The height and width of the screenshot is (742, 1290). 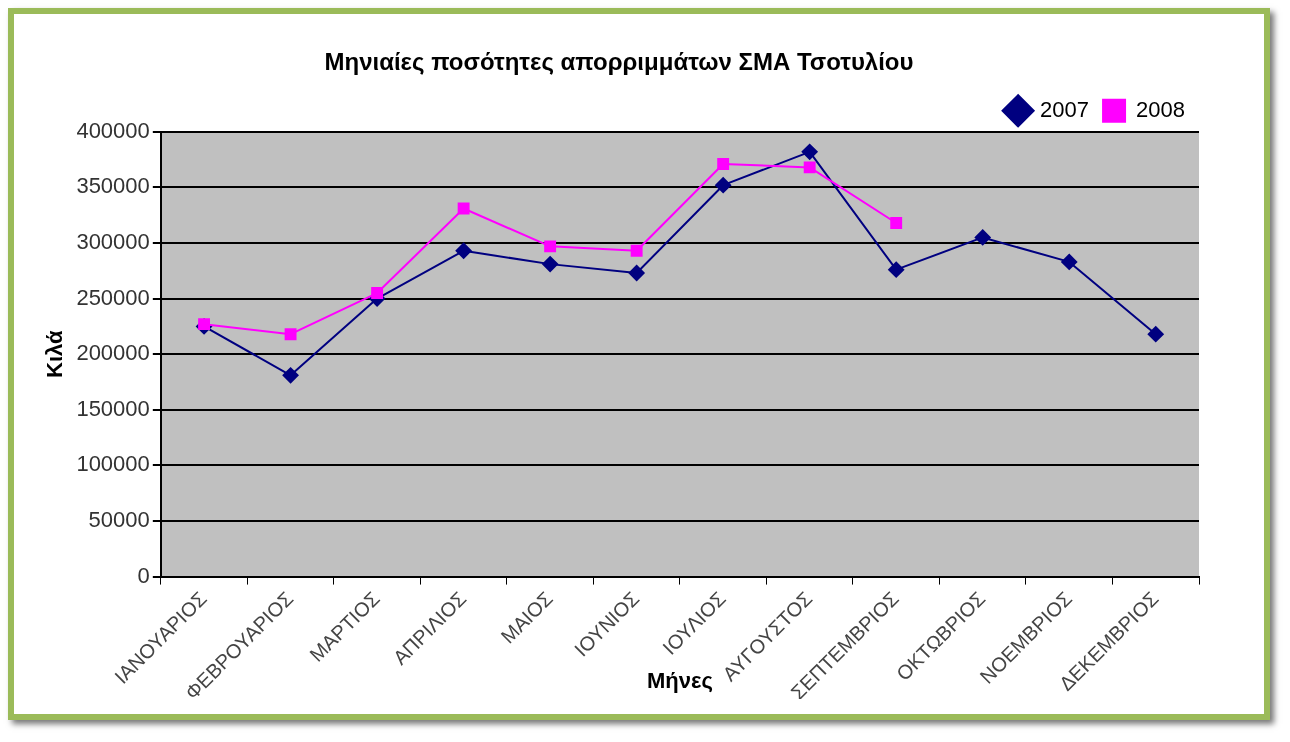 What do you see at coordinates (113, 353) in the screenshot?
I see `y-tick-label: 200000` at bounding box center [113, 353].